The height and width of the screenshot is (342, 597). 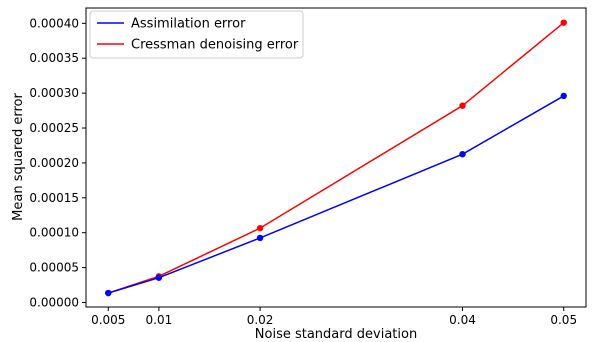 What do you see at coordinates (159, 320) in the screenshot?
I see `x-tick-label: 0.01` at bounding box center [159, 320].